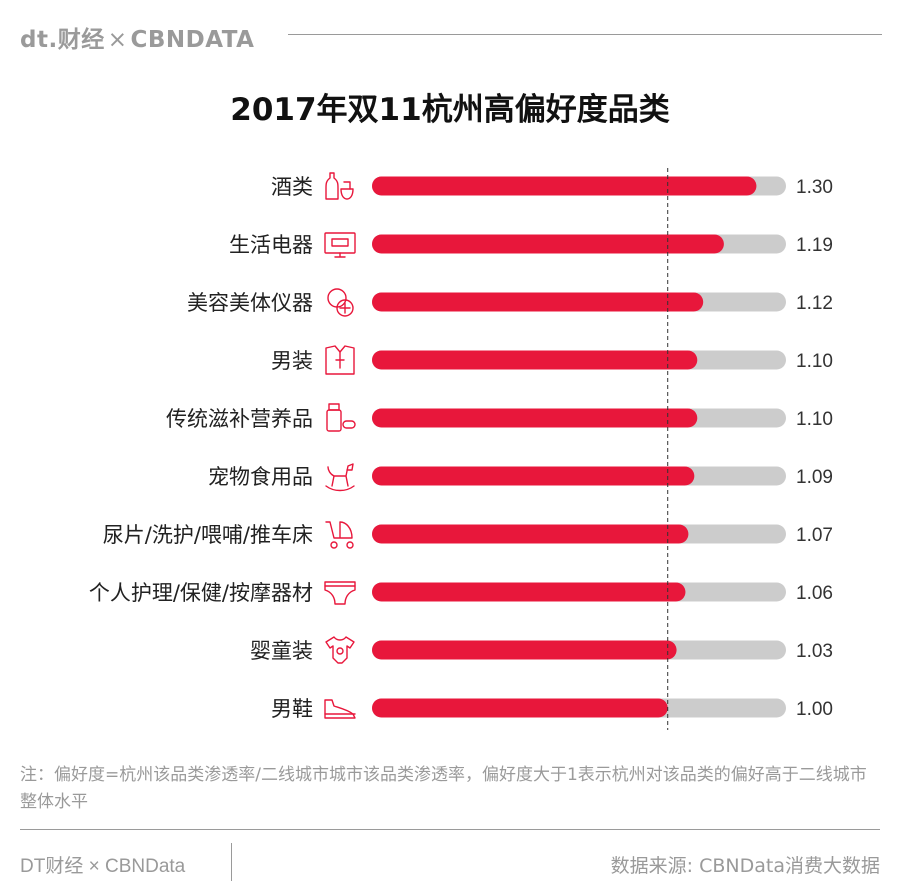 This screenshot has height=895, width=900. I want to click on header: dt.财经 × CBNDATA, so click(451, 36).